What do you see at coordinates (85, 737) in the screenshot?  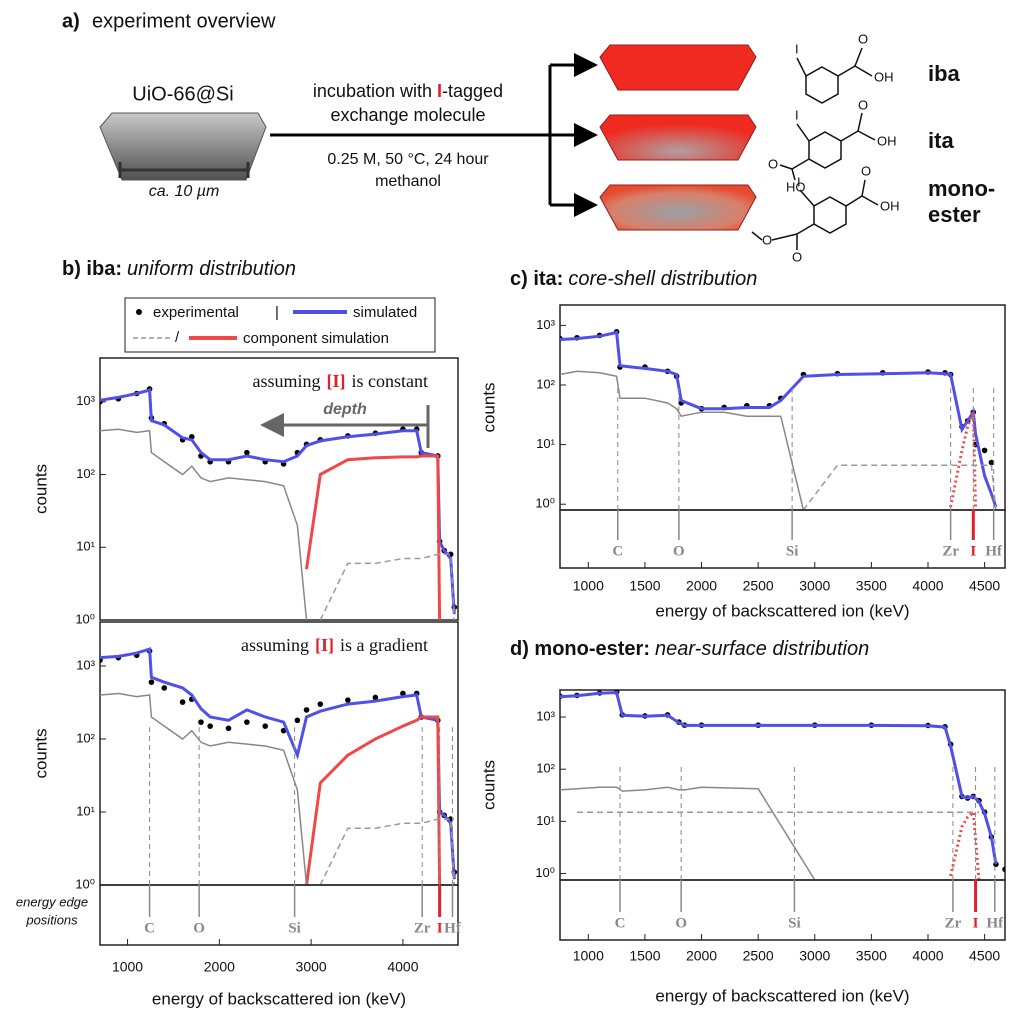 I see `y-tick-label: 10²` at bounding box center [85, 737].